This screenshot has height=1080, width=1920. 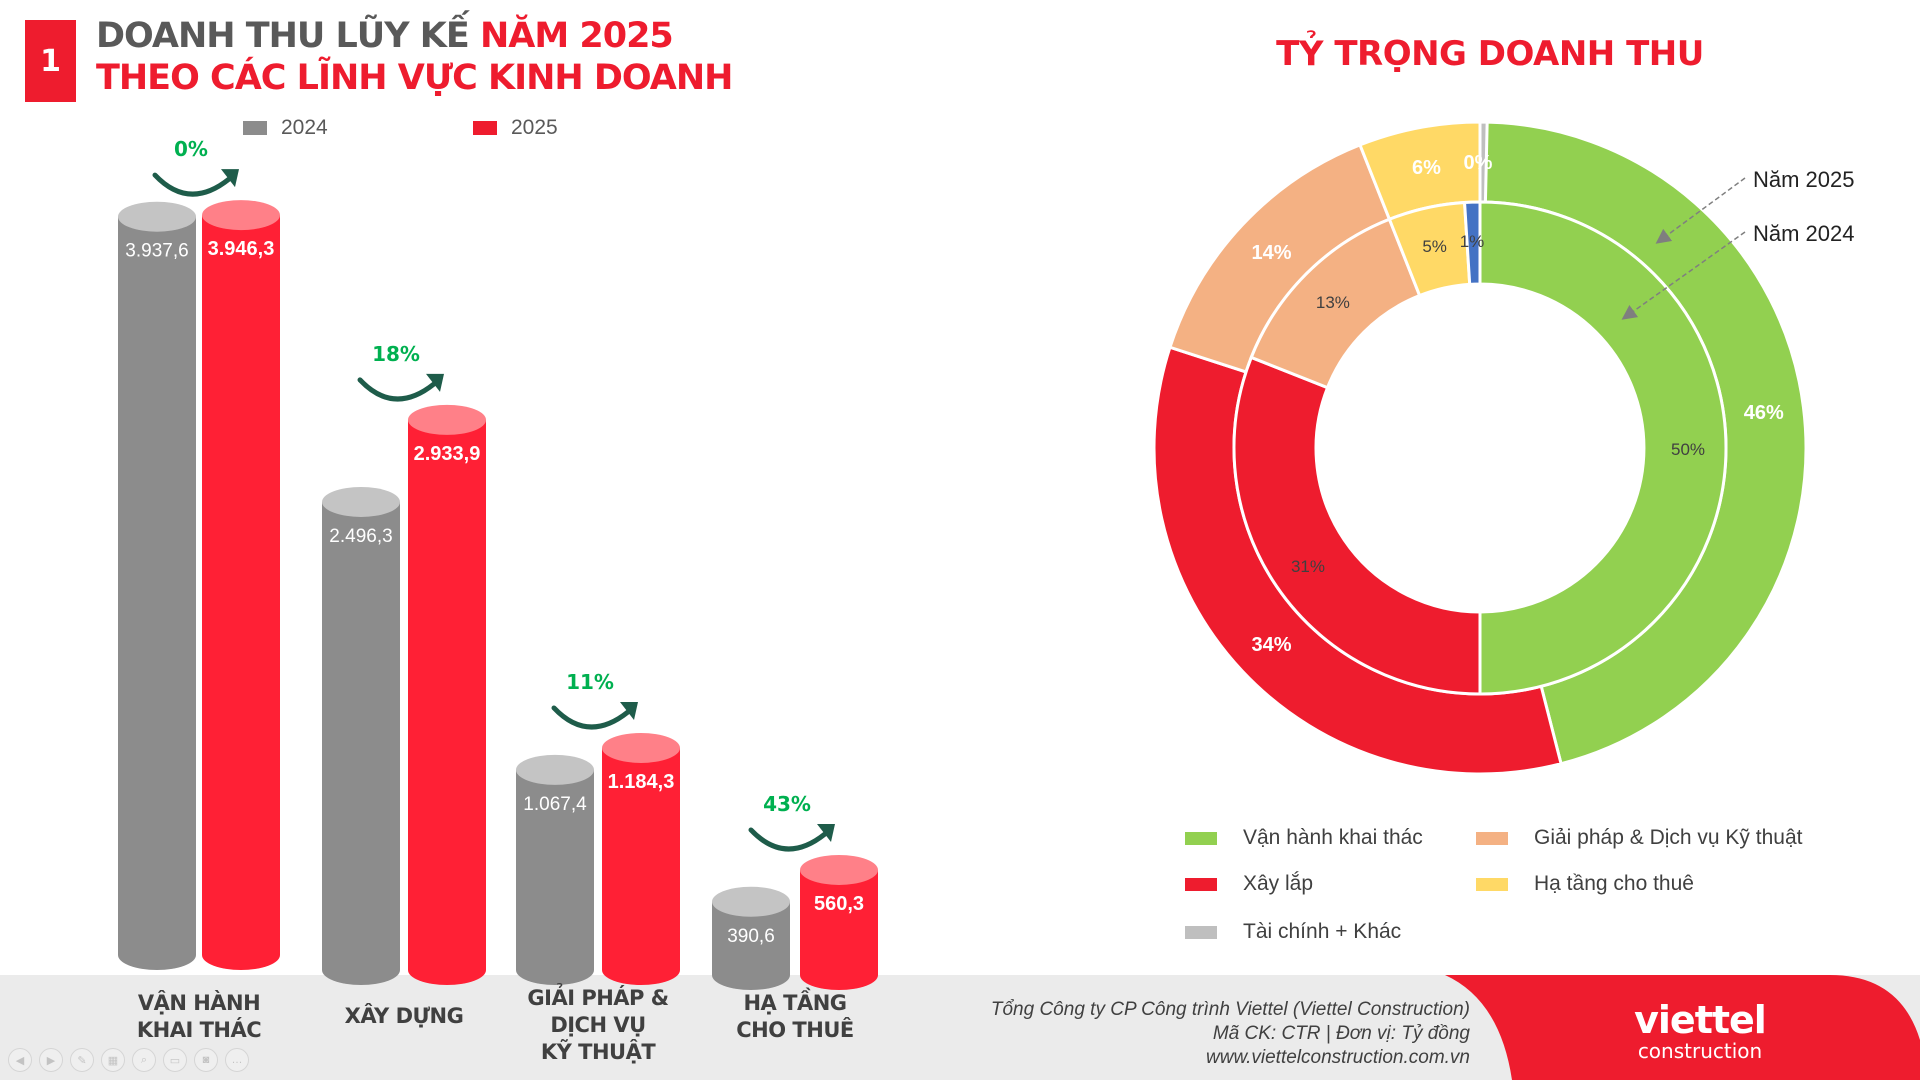 I want to click on category-label: GIẢI PHÁP & DỊCH VỤ KỸ THUẬT, so click(x=598, y=1025).